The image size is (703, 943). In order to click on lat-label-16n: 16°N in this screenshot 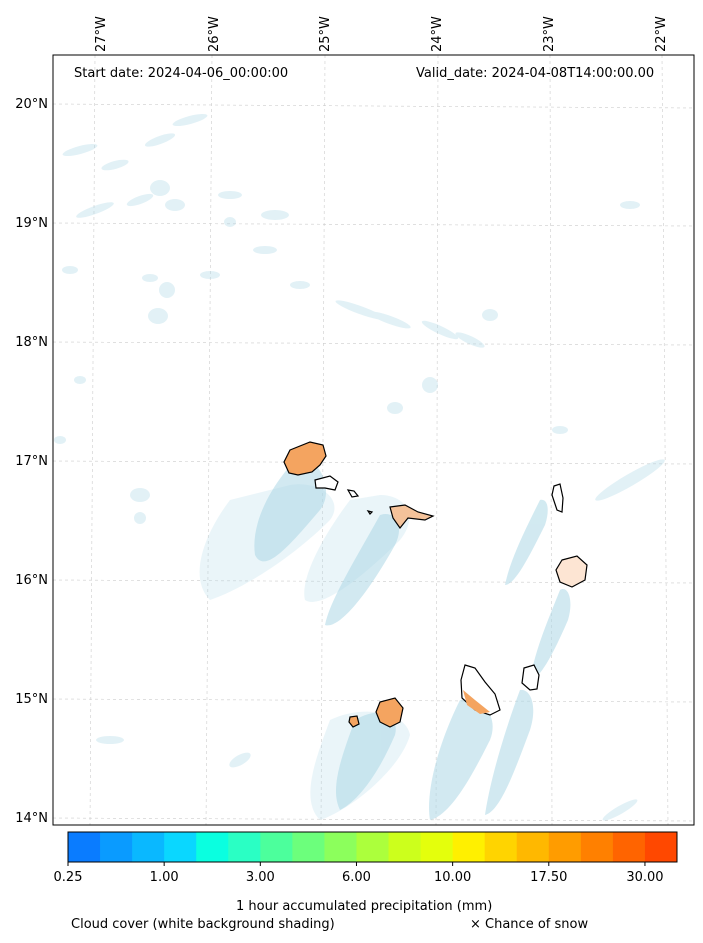, I will do `click(31, 580)`.